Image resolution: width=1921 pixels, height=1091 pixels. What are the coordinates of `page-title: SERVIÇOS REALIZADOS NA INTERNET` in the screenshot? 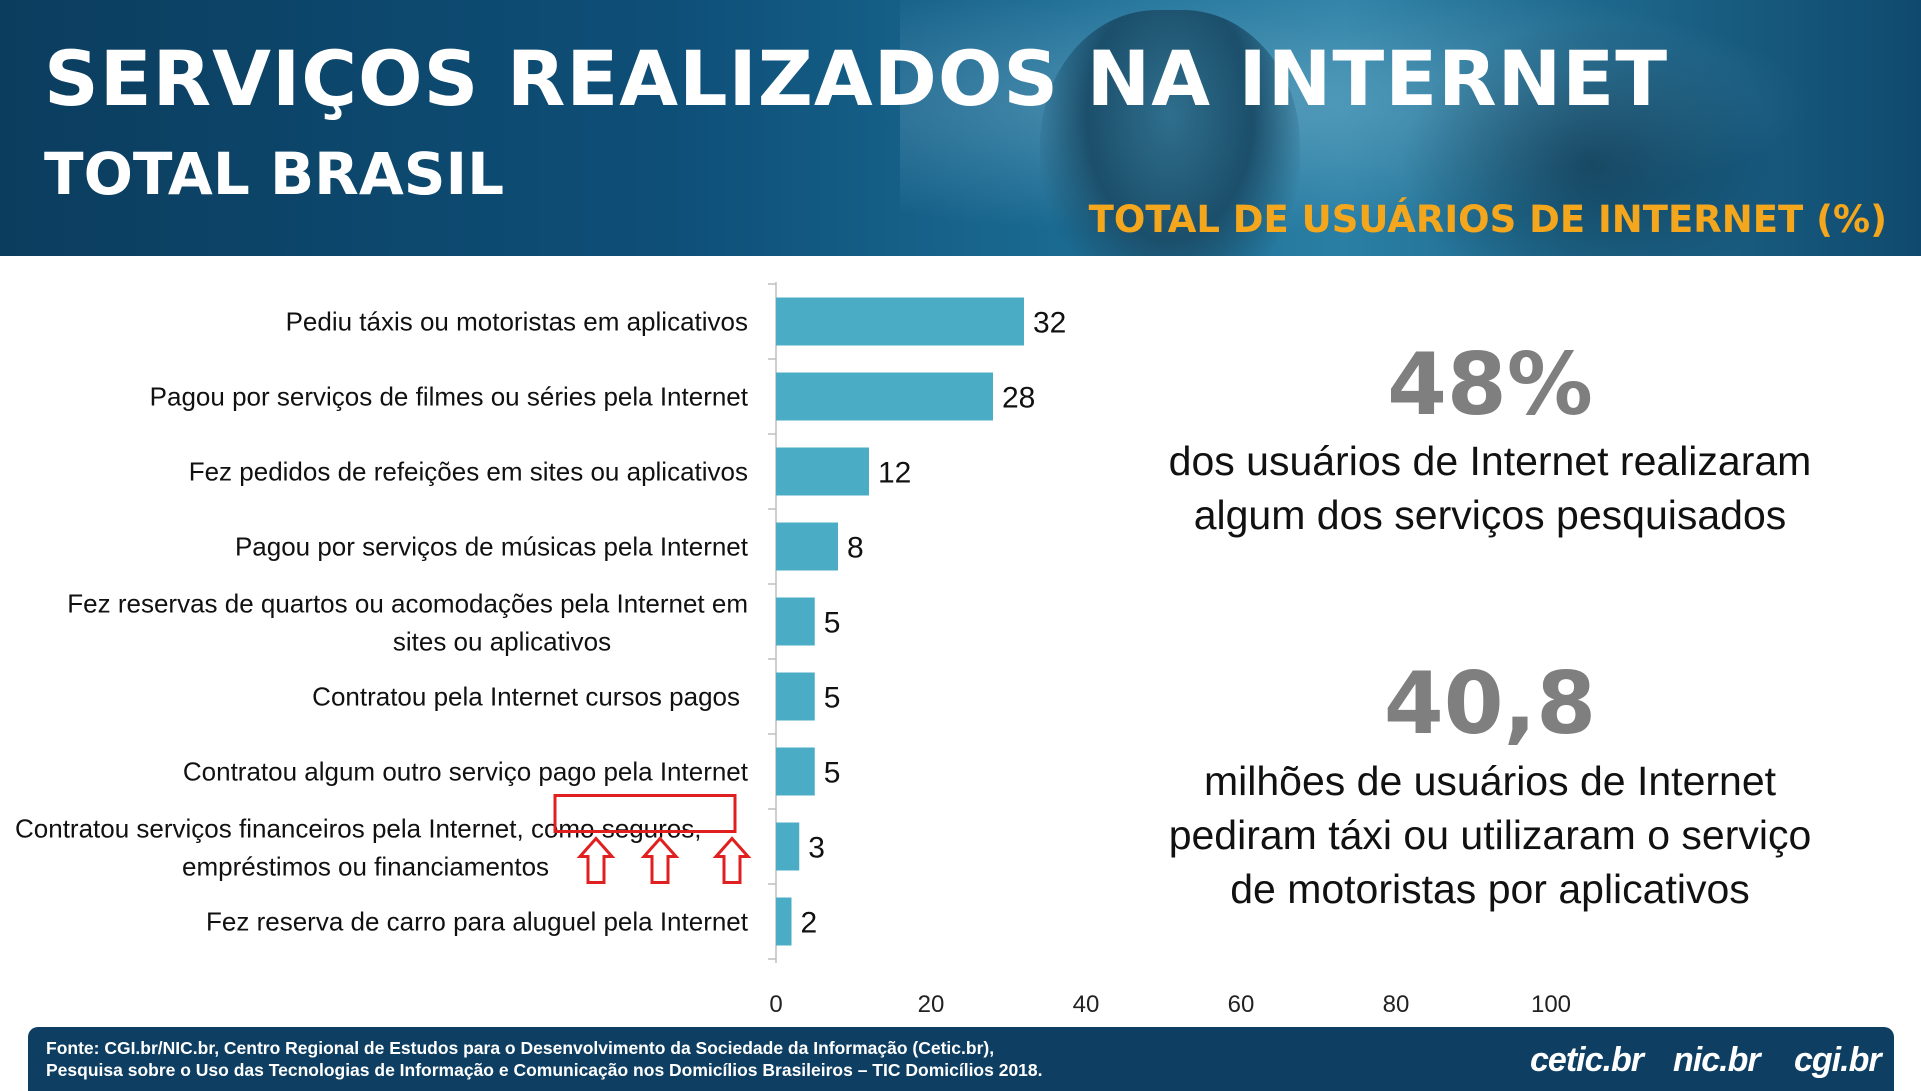 It's located at (856, 78).